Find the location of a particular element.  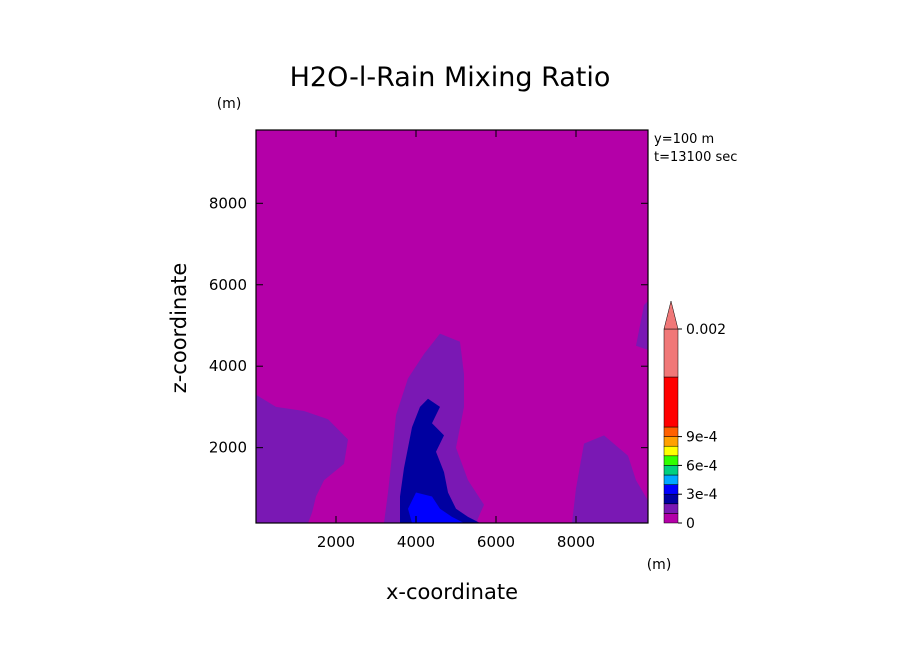

colorbar: 0 3e-4 6e-4 9e-4 0.002 is located at coordinates (694, 416).